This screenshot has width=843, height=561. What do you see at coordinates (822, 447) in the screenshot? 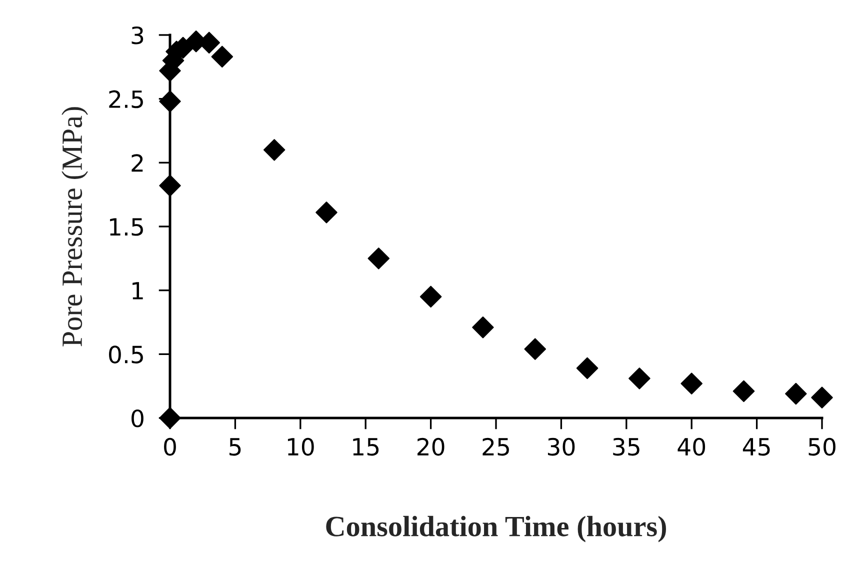
I see `x-tick-label: 50` at bounding box center [822, 447].